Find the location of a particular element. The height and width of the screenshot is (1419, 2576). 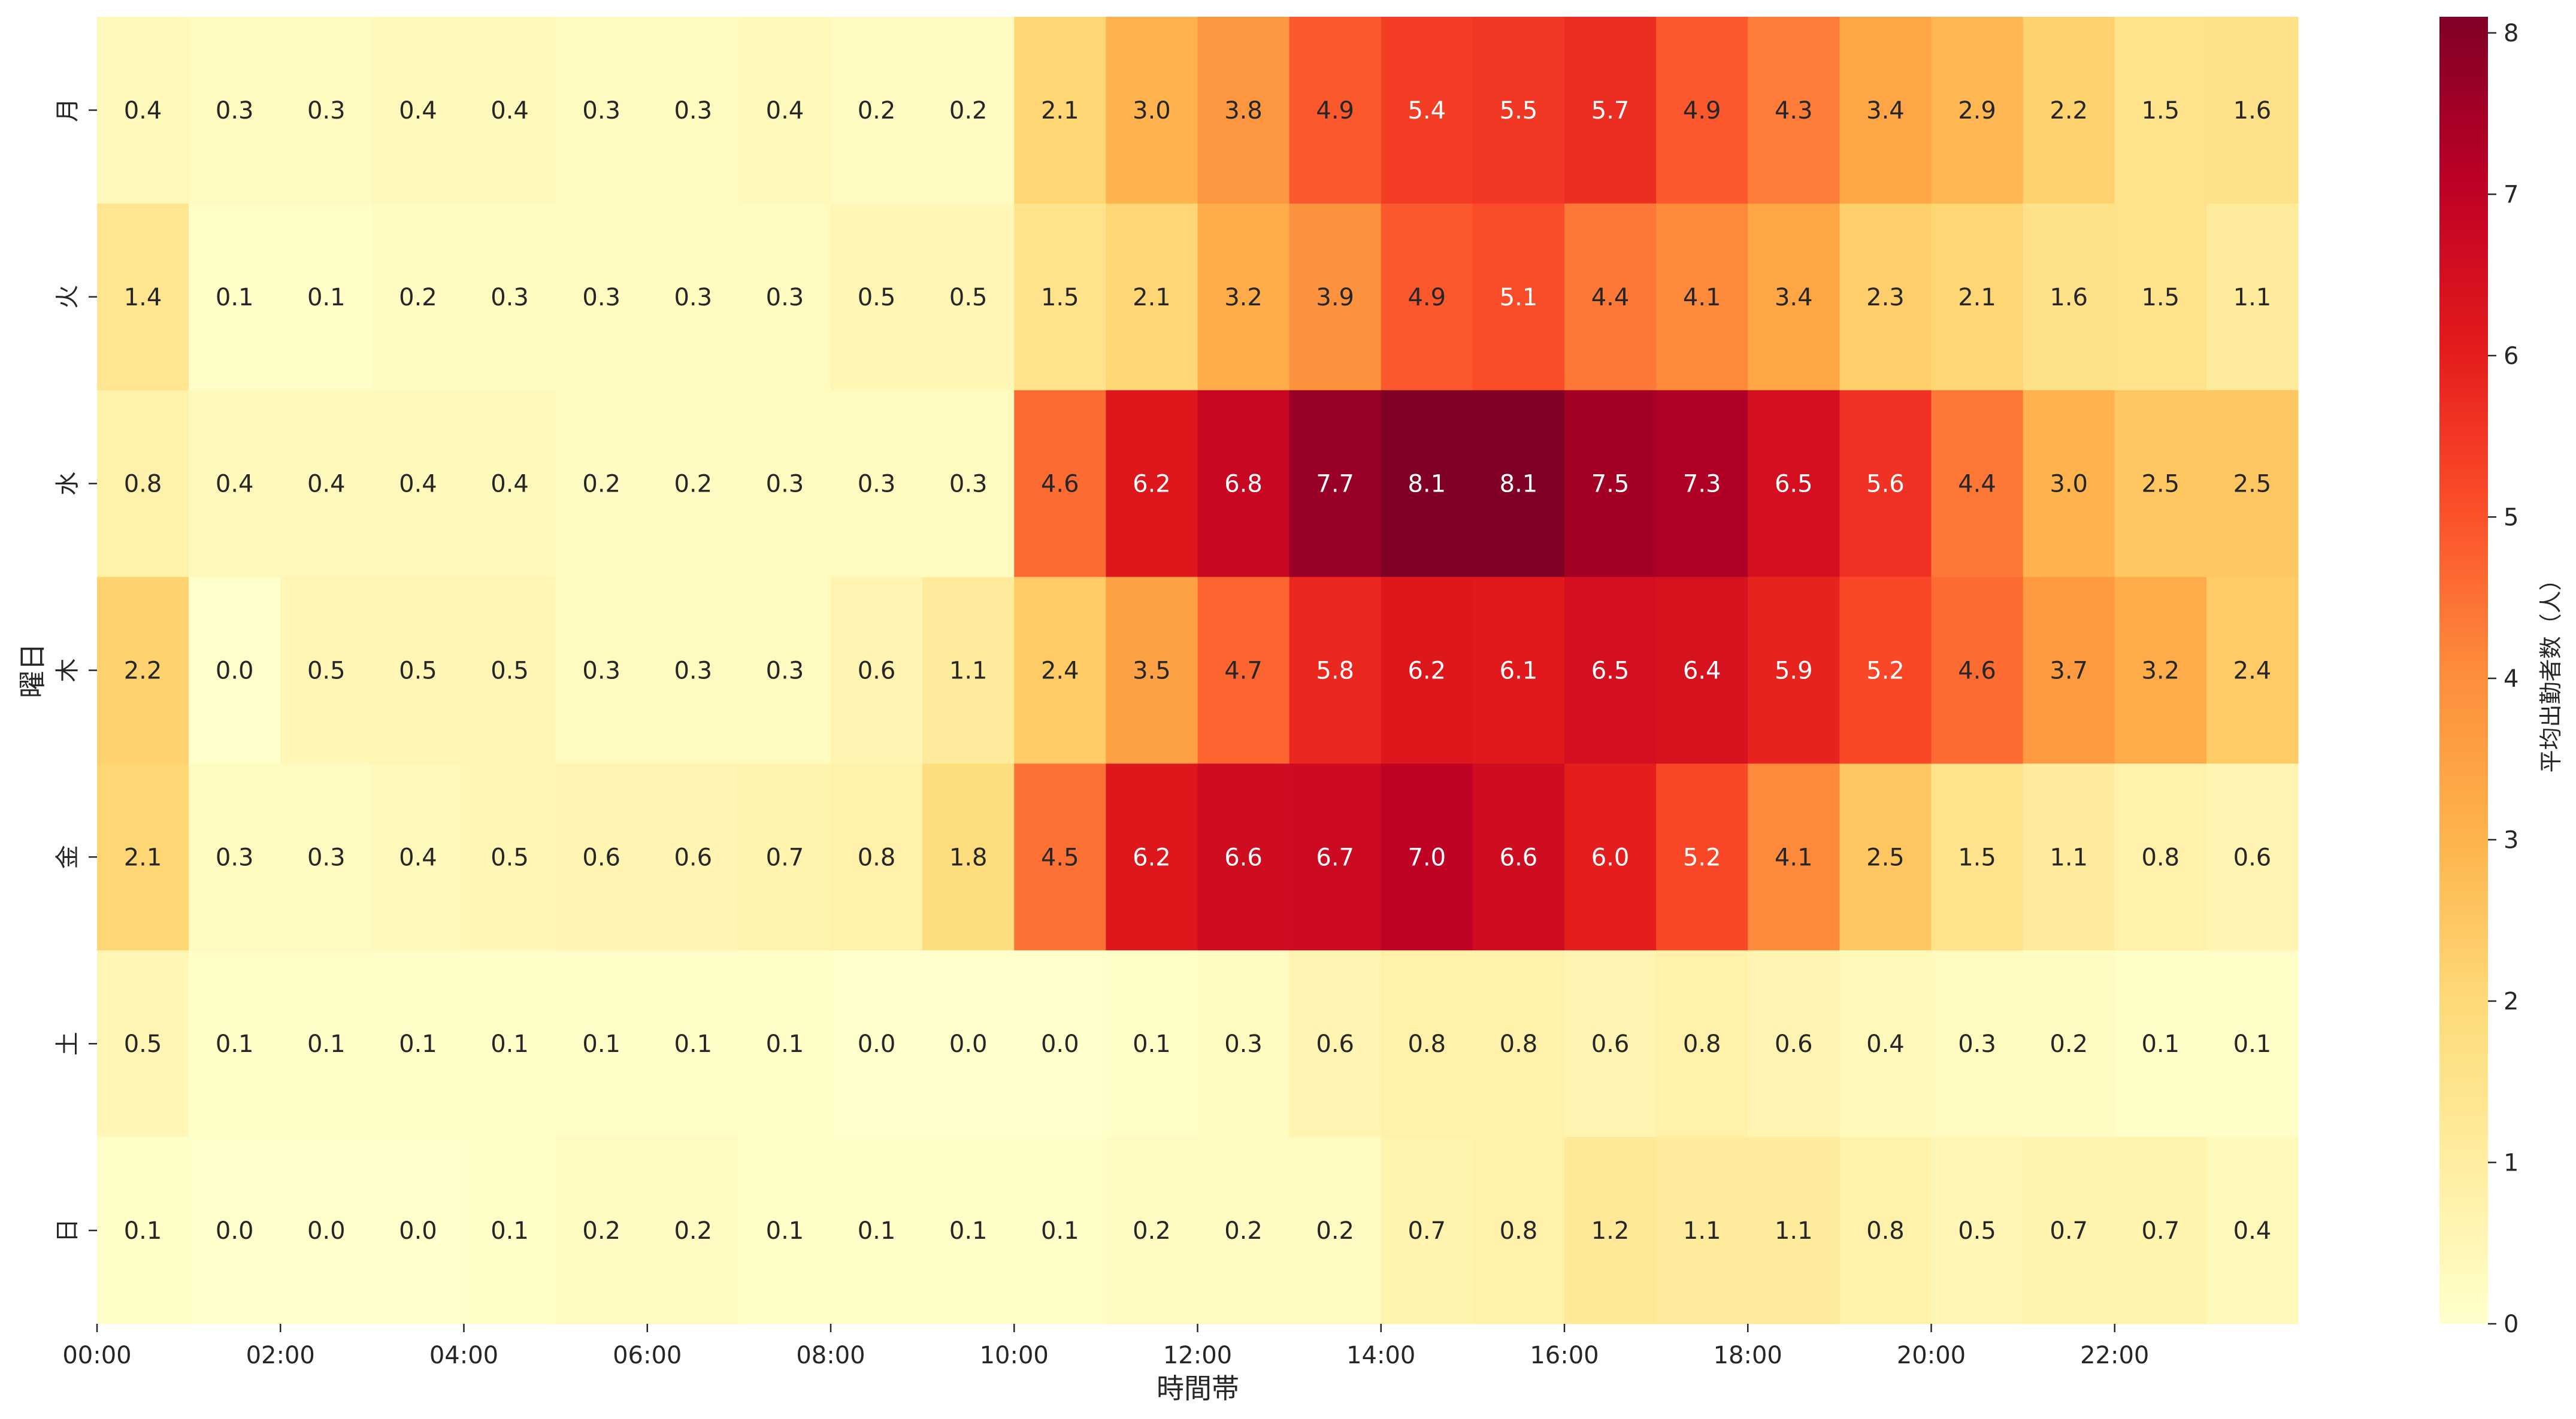

heatmap-cell-value: 2.2 is located at coordinates (2069, 111).